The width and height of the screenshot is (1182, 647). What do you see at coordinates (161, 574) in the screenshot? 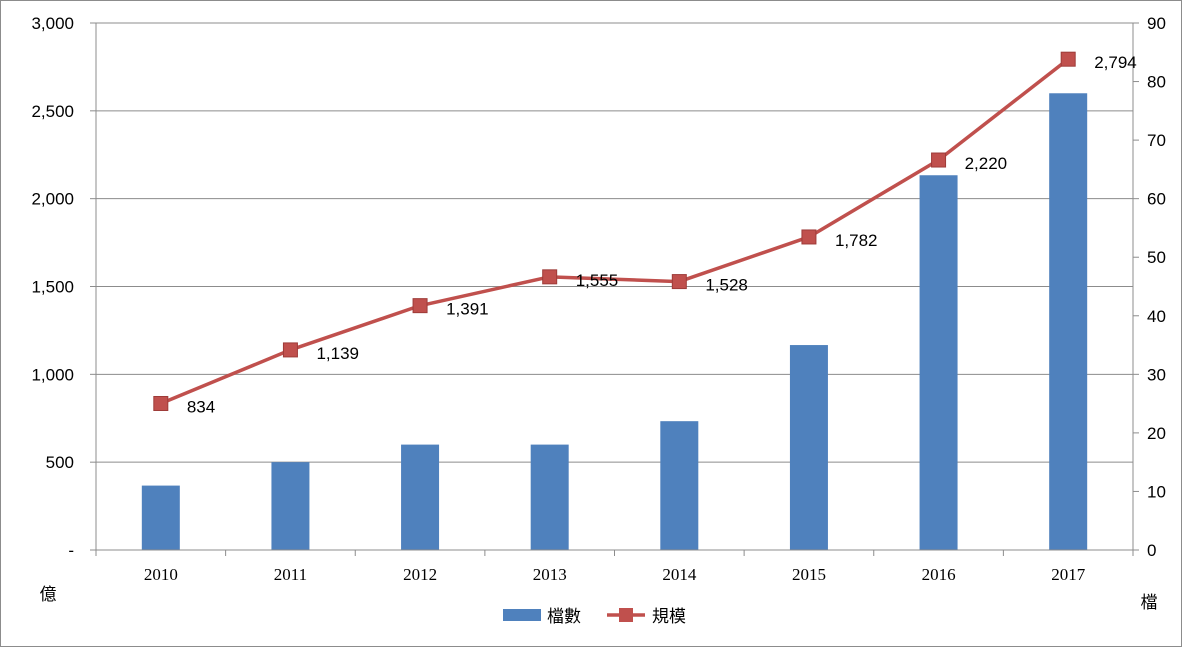
I see `x-tick-label: 2010` at bounding box center [161, 574].